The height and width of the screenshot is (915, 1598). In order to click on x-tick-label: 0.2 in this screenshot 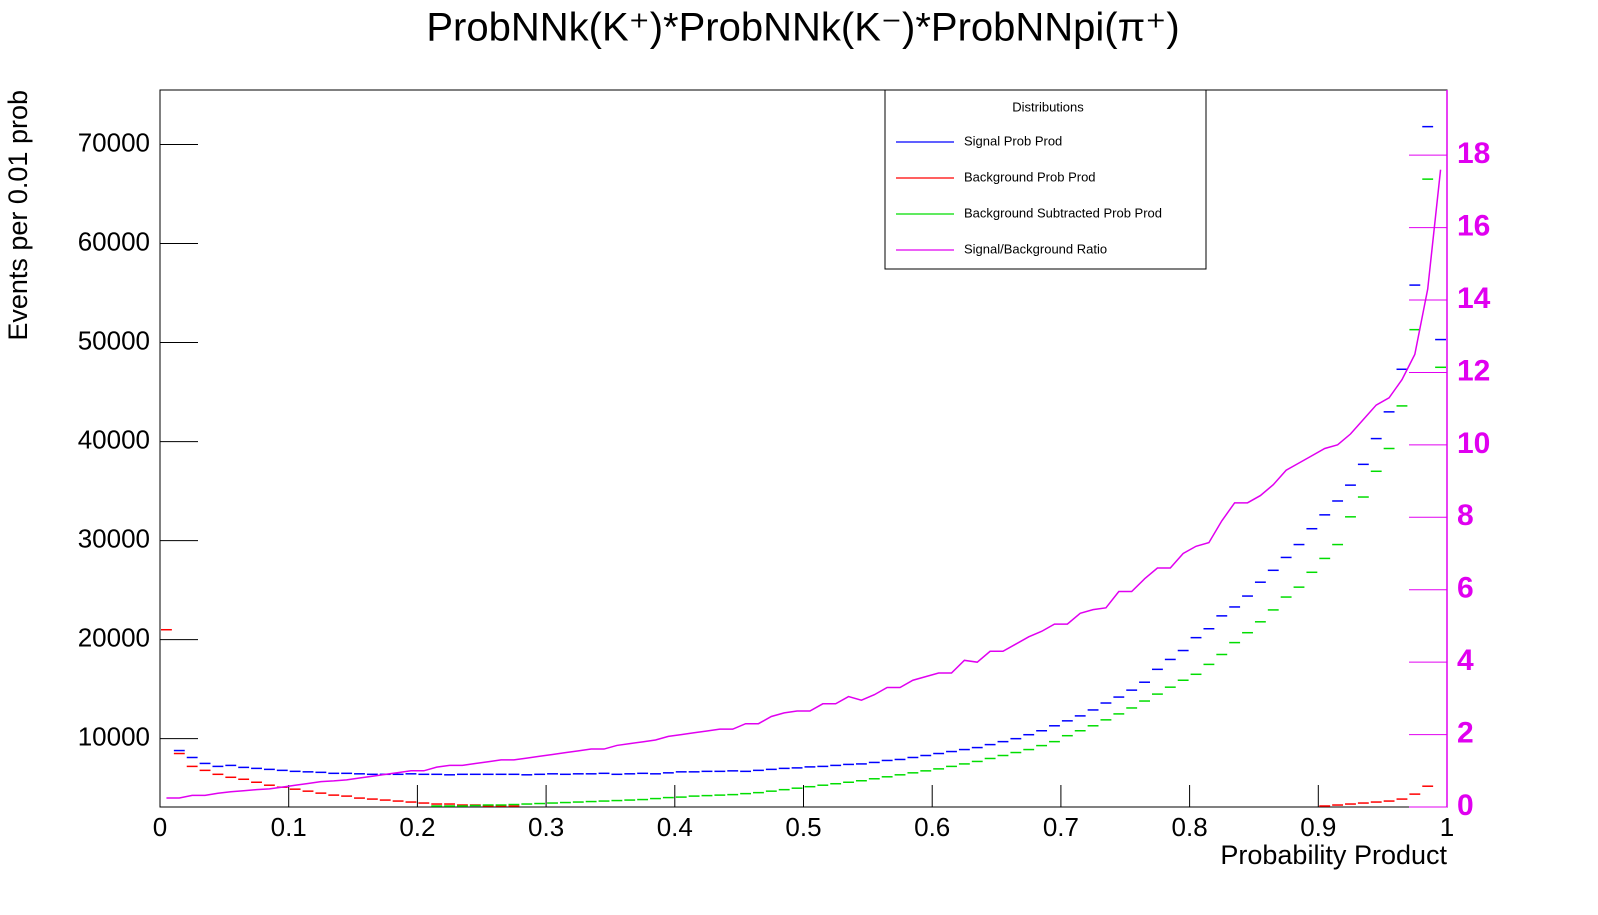, I will do `click(417, 827)`.